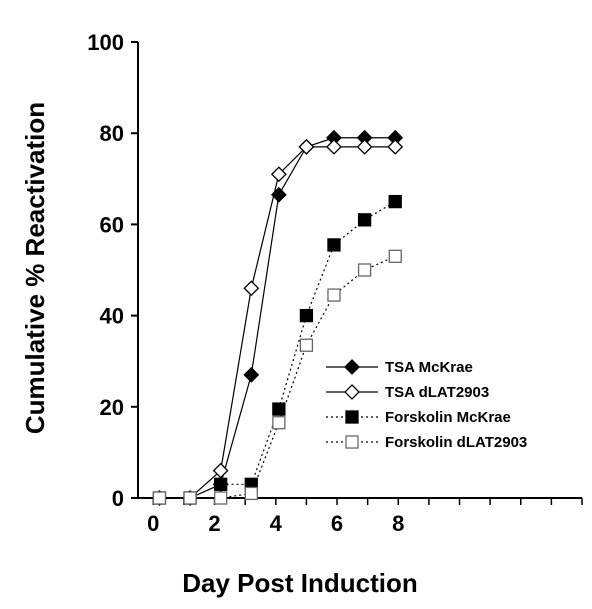  I want to click on legend-label: Forskolin McKrae, so click(448, 417).